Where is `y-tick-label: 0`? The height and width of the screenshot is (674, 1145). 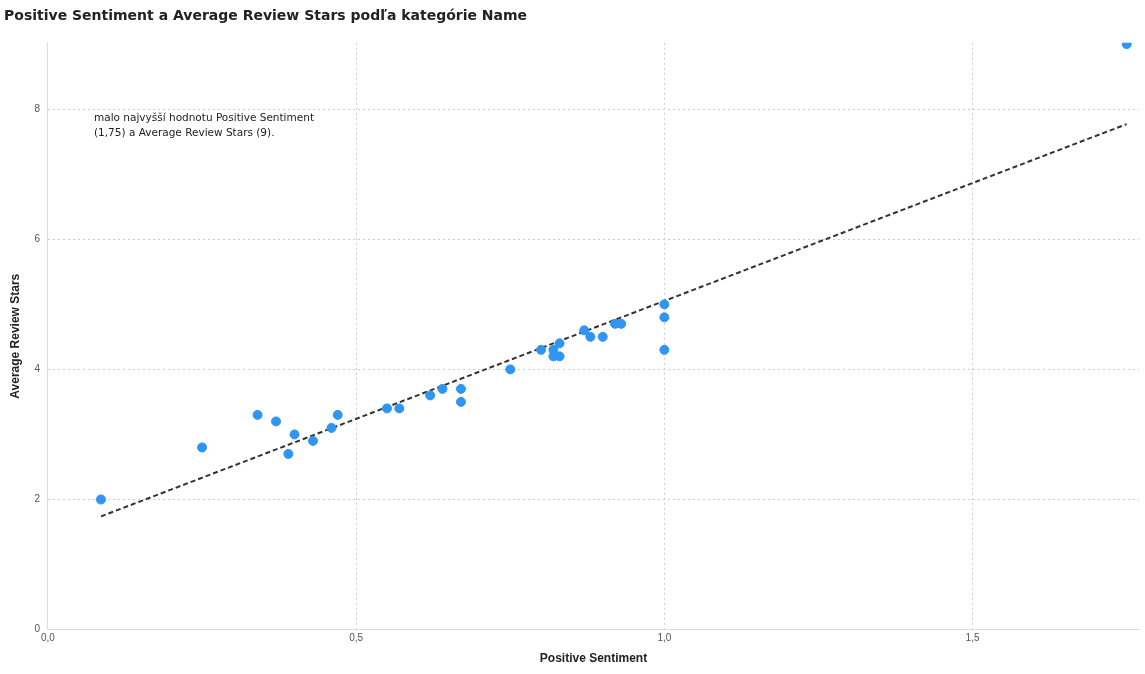 y-tick-label: 0 is located at coordinates (37, 629).